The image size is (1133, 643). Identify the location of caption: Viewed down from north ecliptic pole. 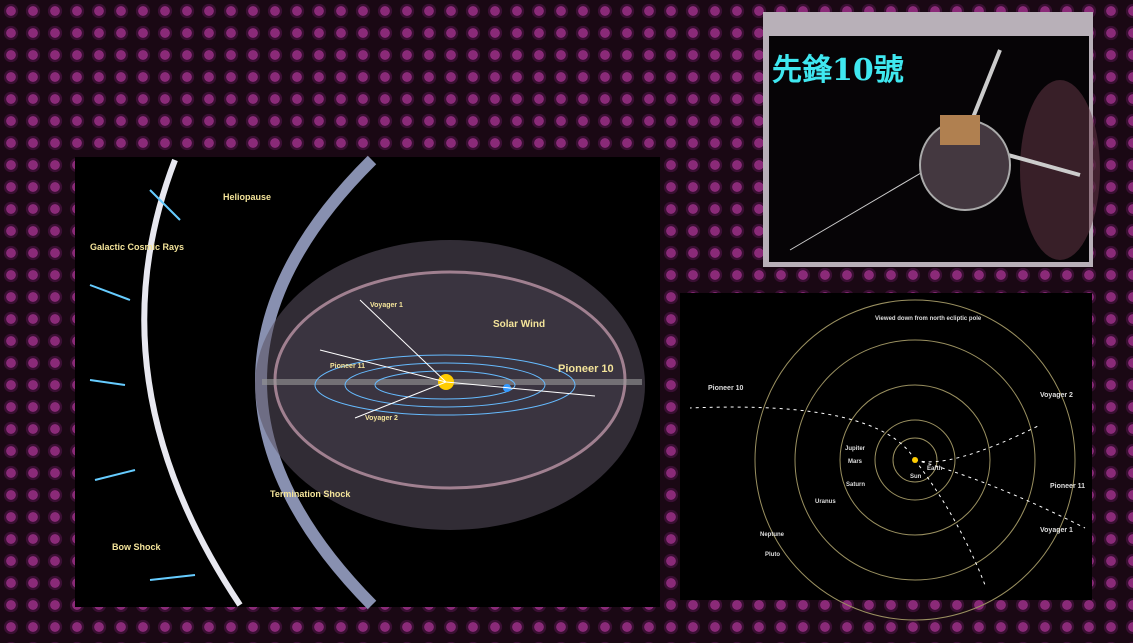
(928, 319).